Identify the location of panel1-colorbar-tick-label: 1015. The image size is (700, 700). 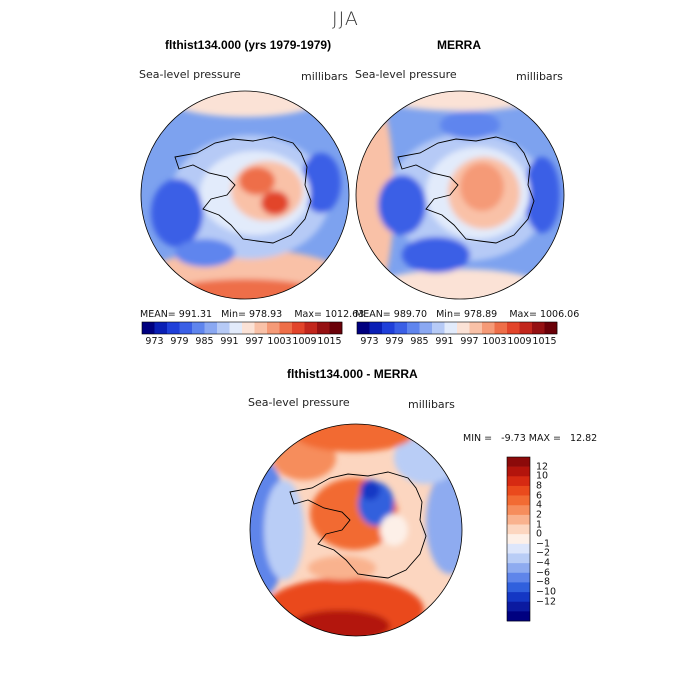
(329, 341).